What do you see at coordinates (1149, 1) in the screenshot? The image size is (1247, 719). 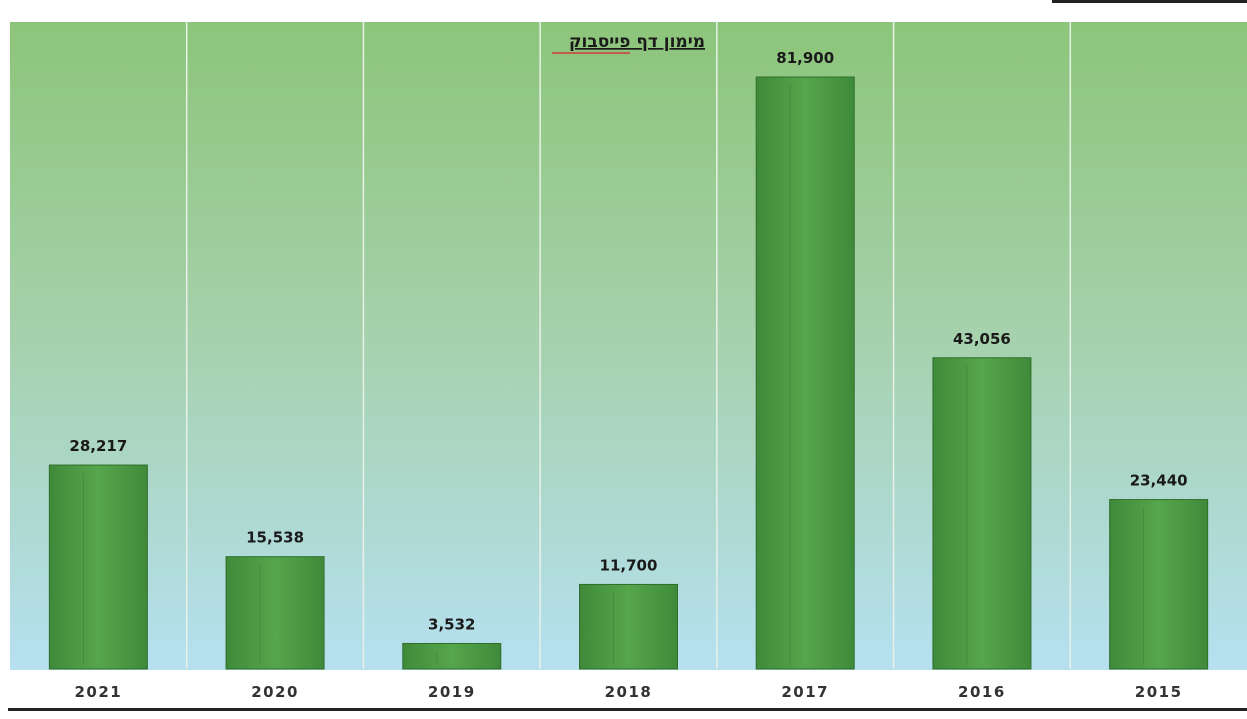 I see `top-rule` at bounding box center [1149, 1].